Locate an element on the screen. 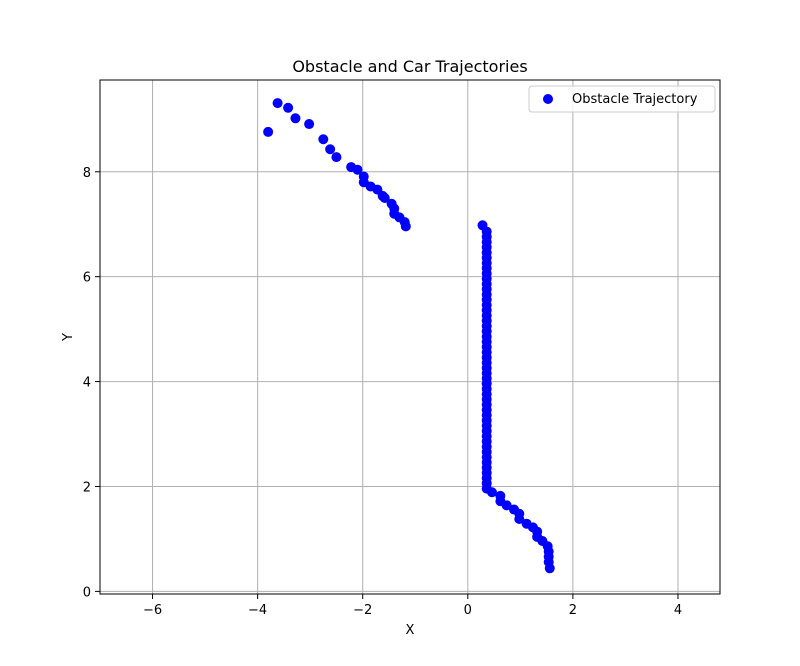 The height and width of the screenshot is (666, 800). chart-title: Obstacle and Car Trajectories is located at coordinates (409, 66).